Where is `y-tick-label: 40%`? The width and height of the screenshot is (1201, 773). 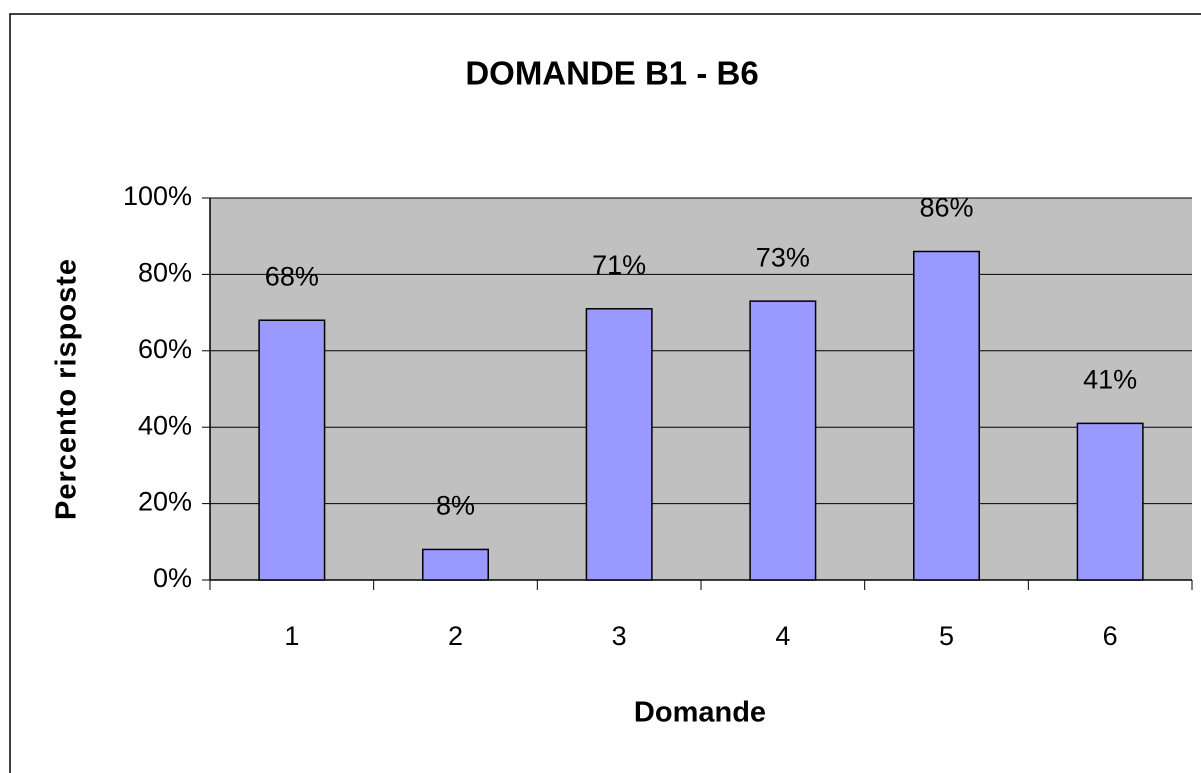 y-tick-label: 40% is located at coordinates (165, 425).